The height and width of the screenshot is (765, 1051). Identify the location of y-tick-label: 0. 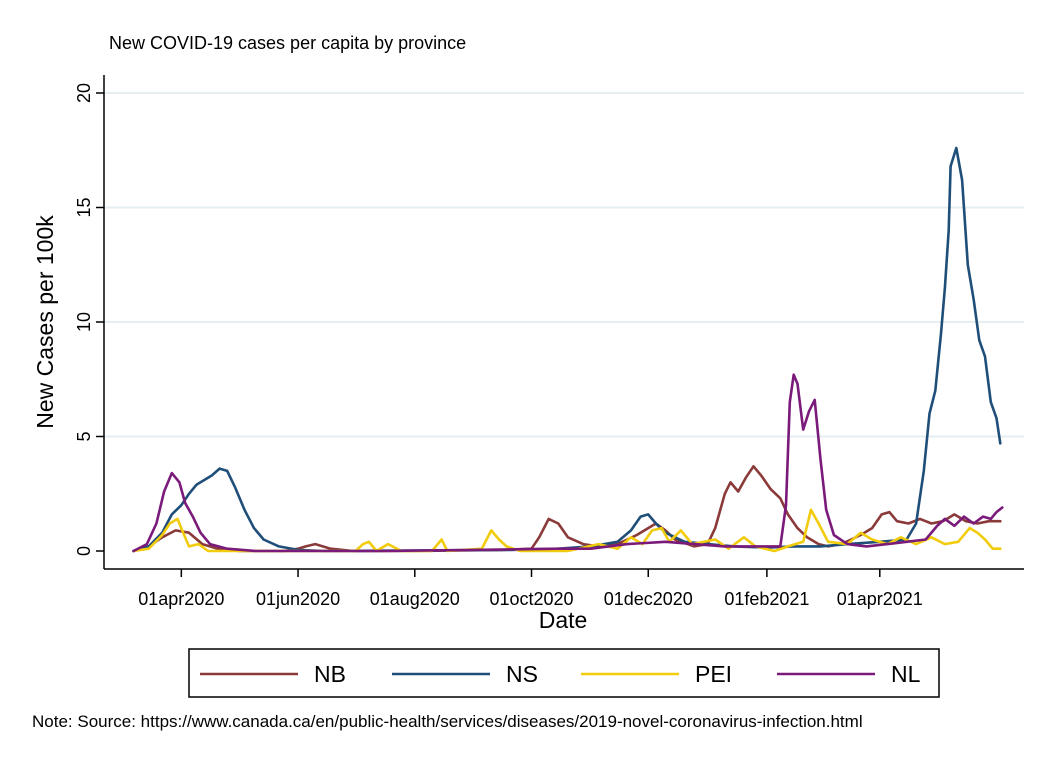
(84, 551).